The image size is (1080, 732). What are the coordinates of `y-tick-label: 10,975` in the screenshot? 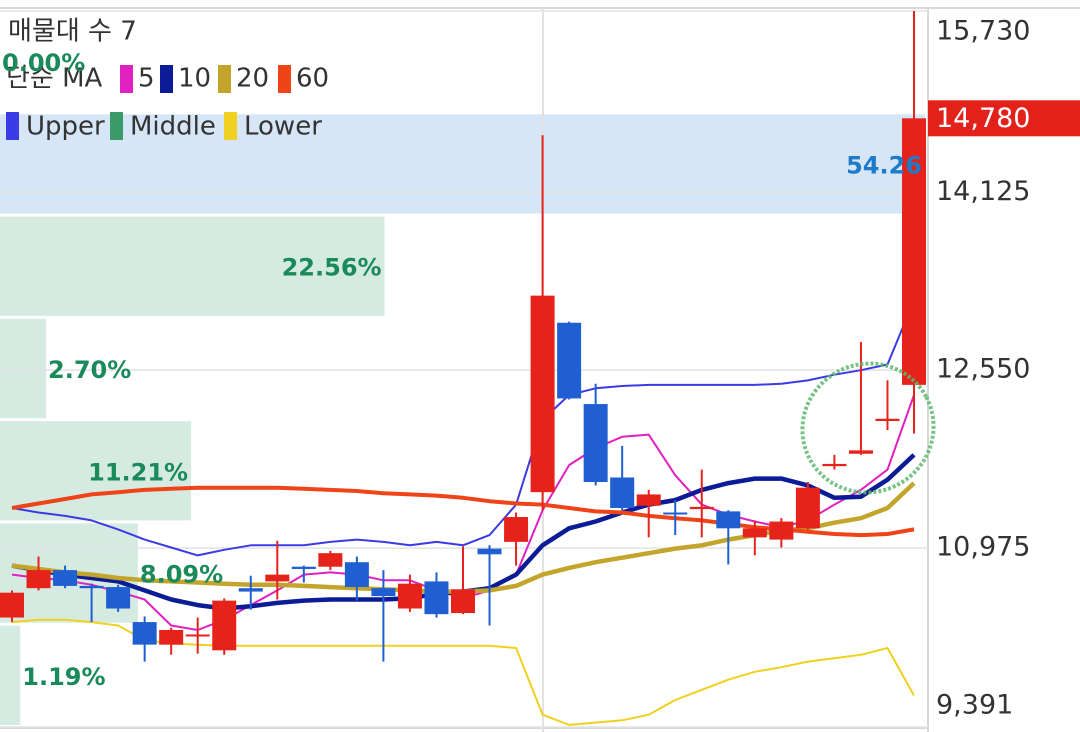 It's located at (983, 547).